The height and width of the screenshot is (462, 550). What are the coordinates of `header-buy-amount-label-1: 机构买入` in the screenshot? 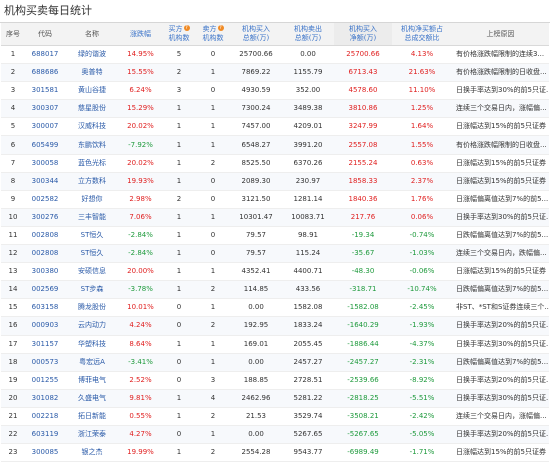 It's located at (256, 29).